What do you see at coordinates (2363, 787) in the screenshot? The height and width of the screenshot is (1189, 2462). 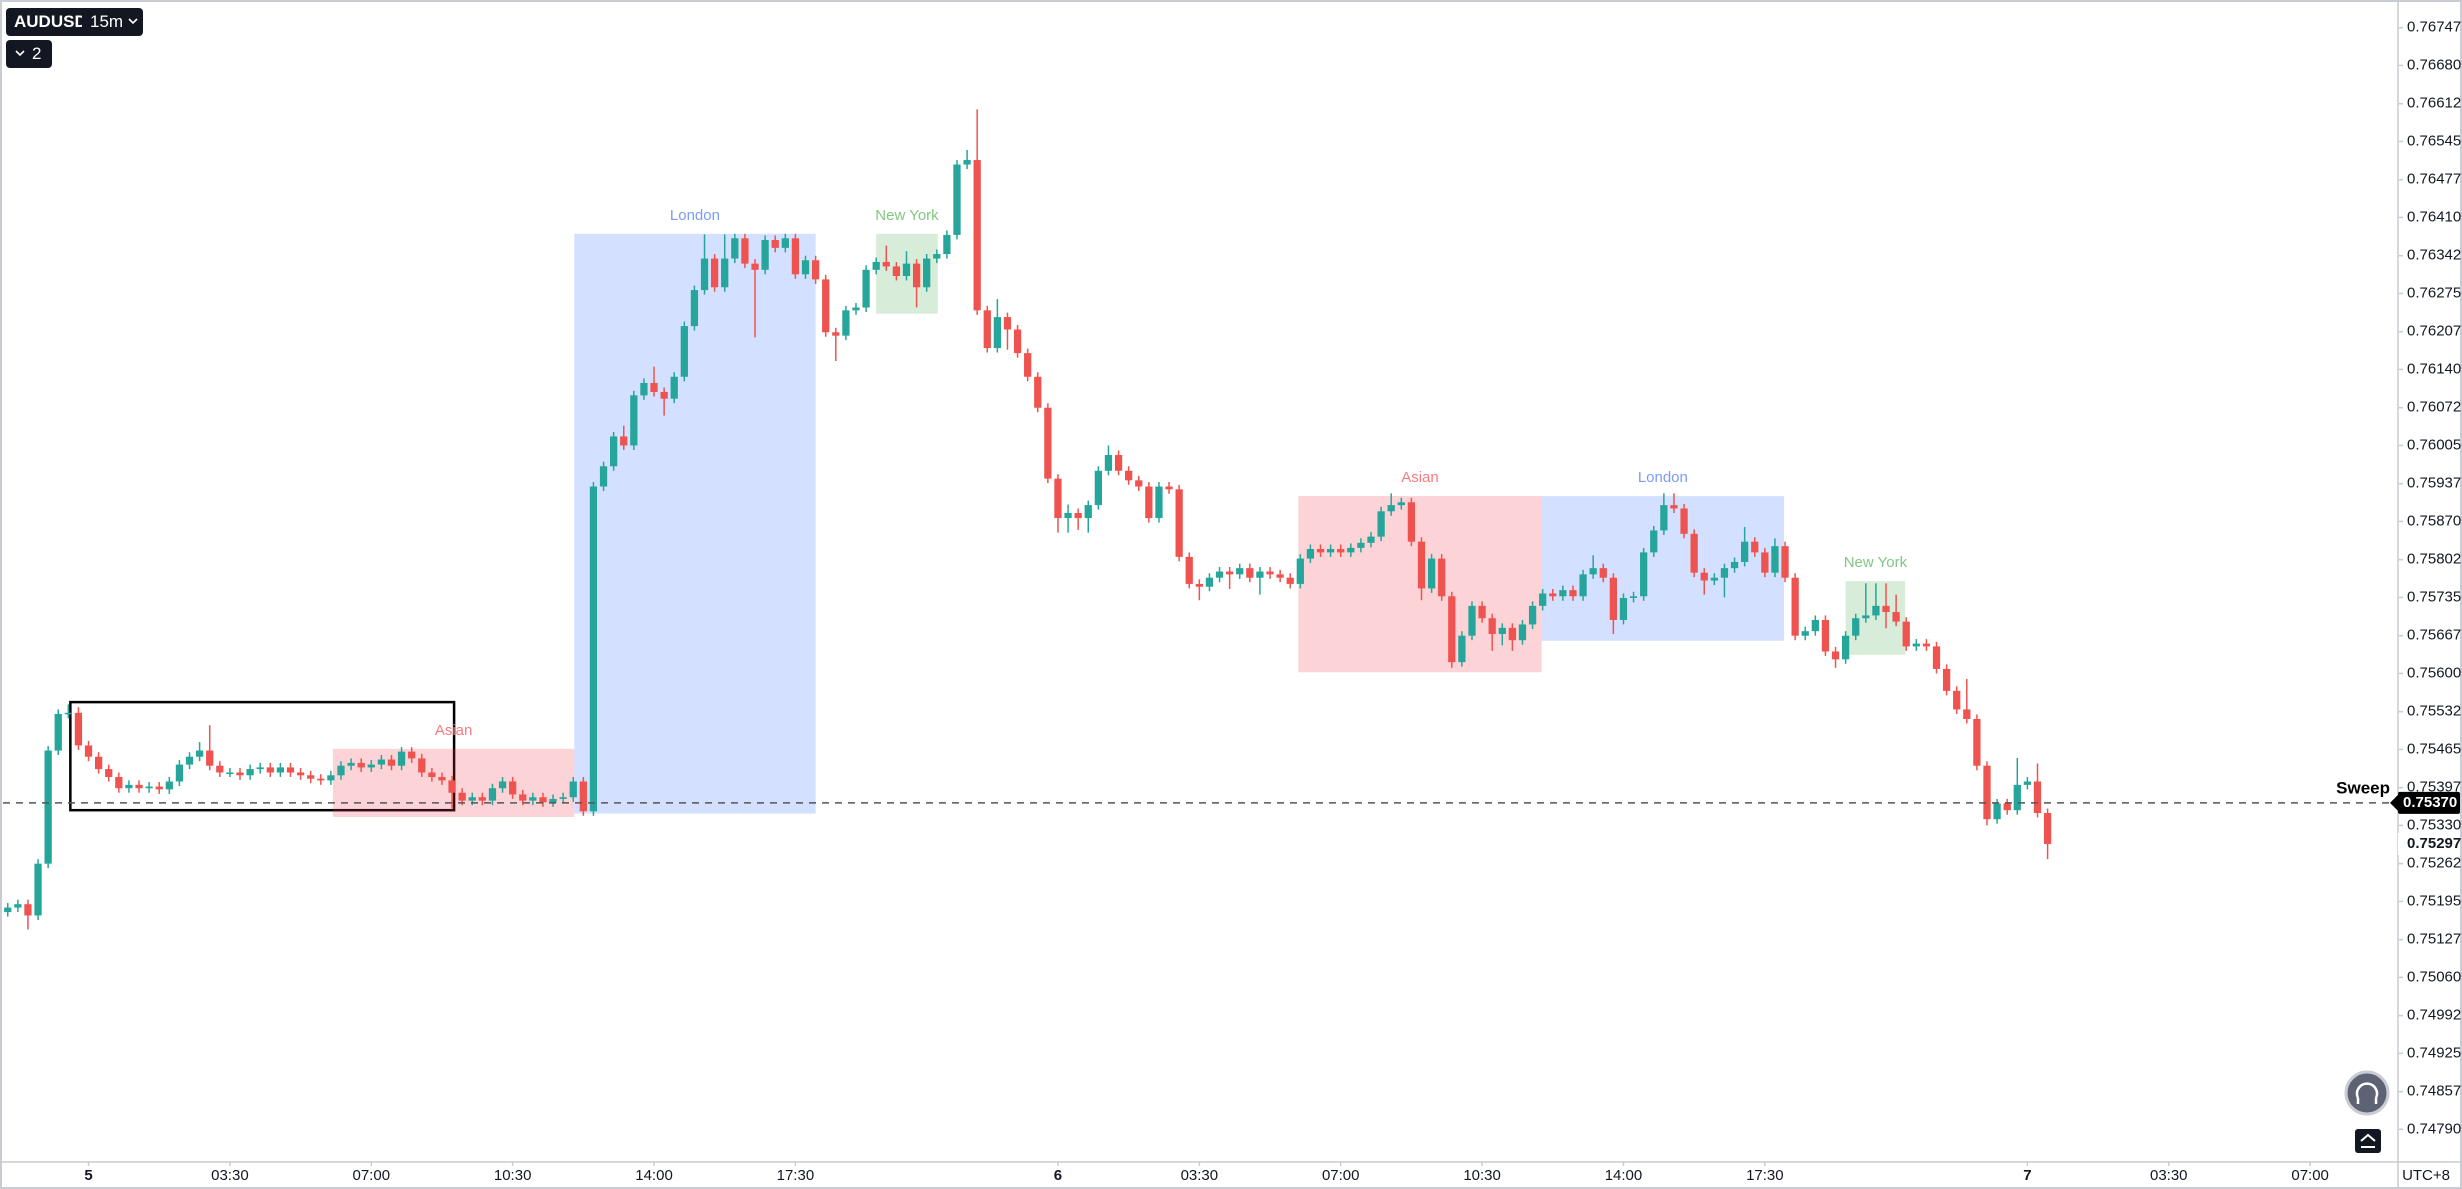 I see `sweep-label: Sweep` at bounding box center [2363, 787].